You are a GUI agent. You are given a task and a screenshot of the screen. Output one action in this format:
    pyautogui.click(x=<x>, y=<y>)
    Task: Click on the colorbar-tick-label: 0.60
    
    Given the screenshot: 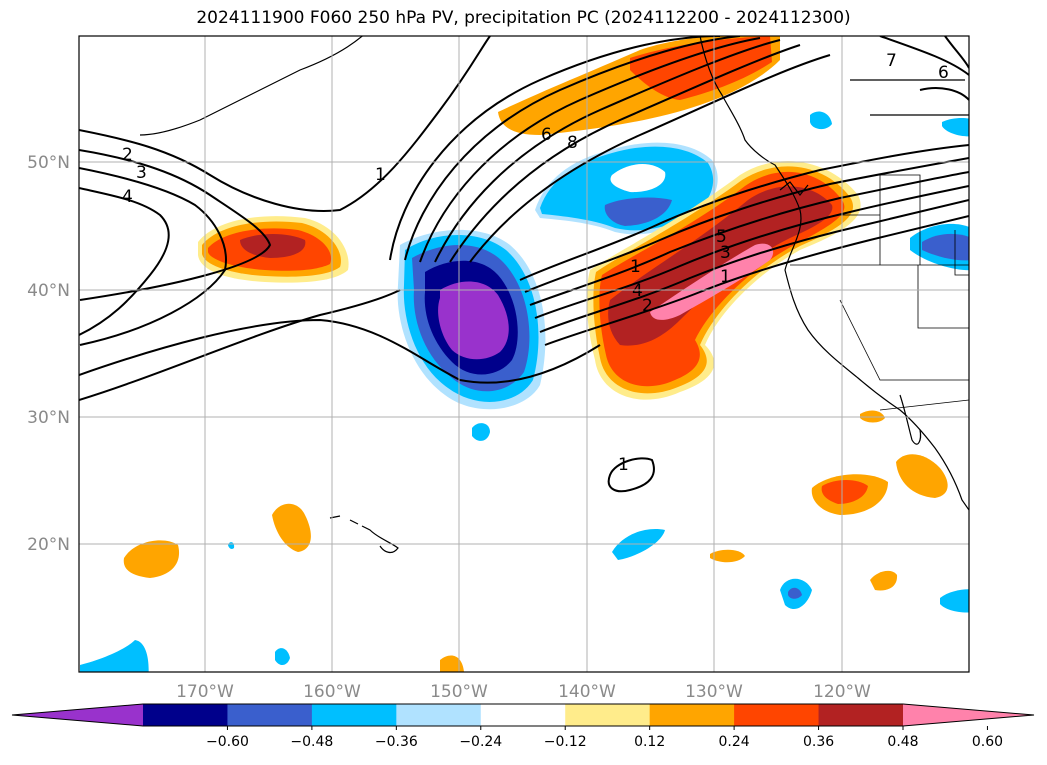 What is the action you would take?
    pyautogui.click(x=987, y=742)
    